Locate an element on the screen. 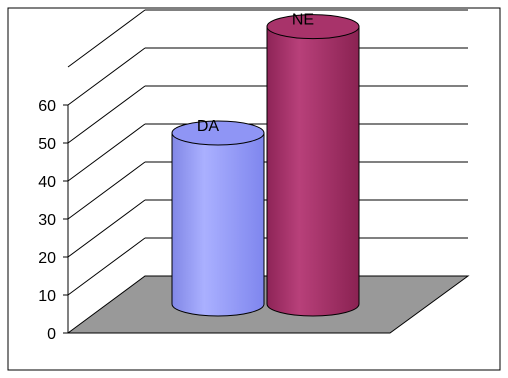  bar-da is located at coordinates (218, 218).